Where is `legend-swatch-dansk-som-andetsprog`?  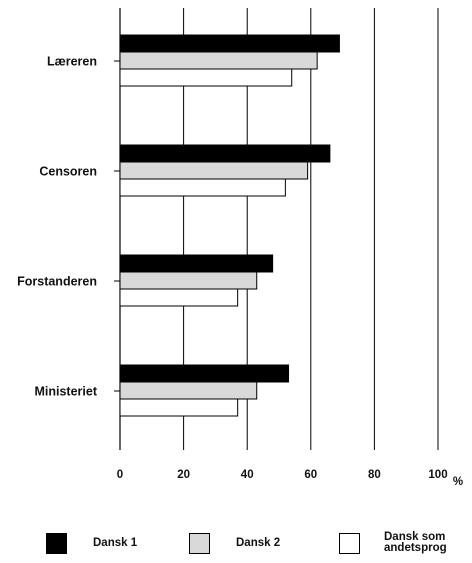 legend-swatch-dansk-som-andetsprog is located at coordinates (349, 543).